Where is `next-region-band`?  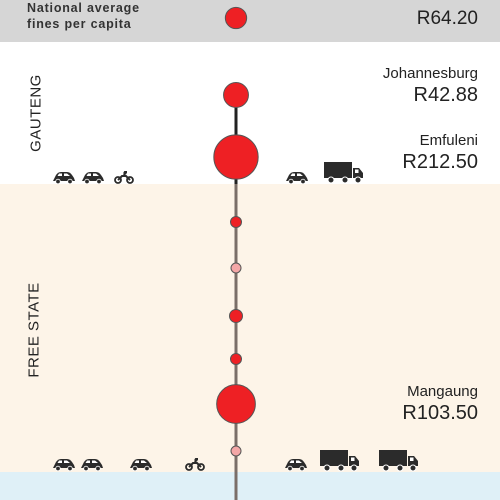
next-region-band is located at coordinates (250, 486).